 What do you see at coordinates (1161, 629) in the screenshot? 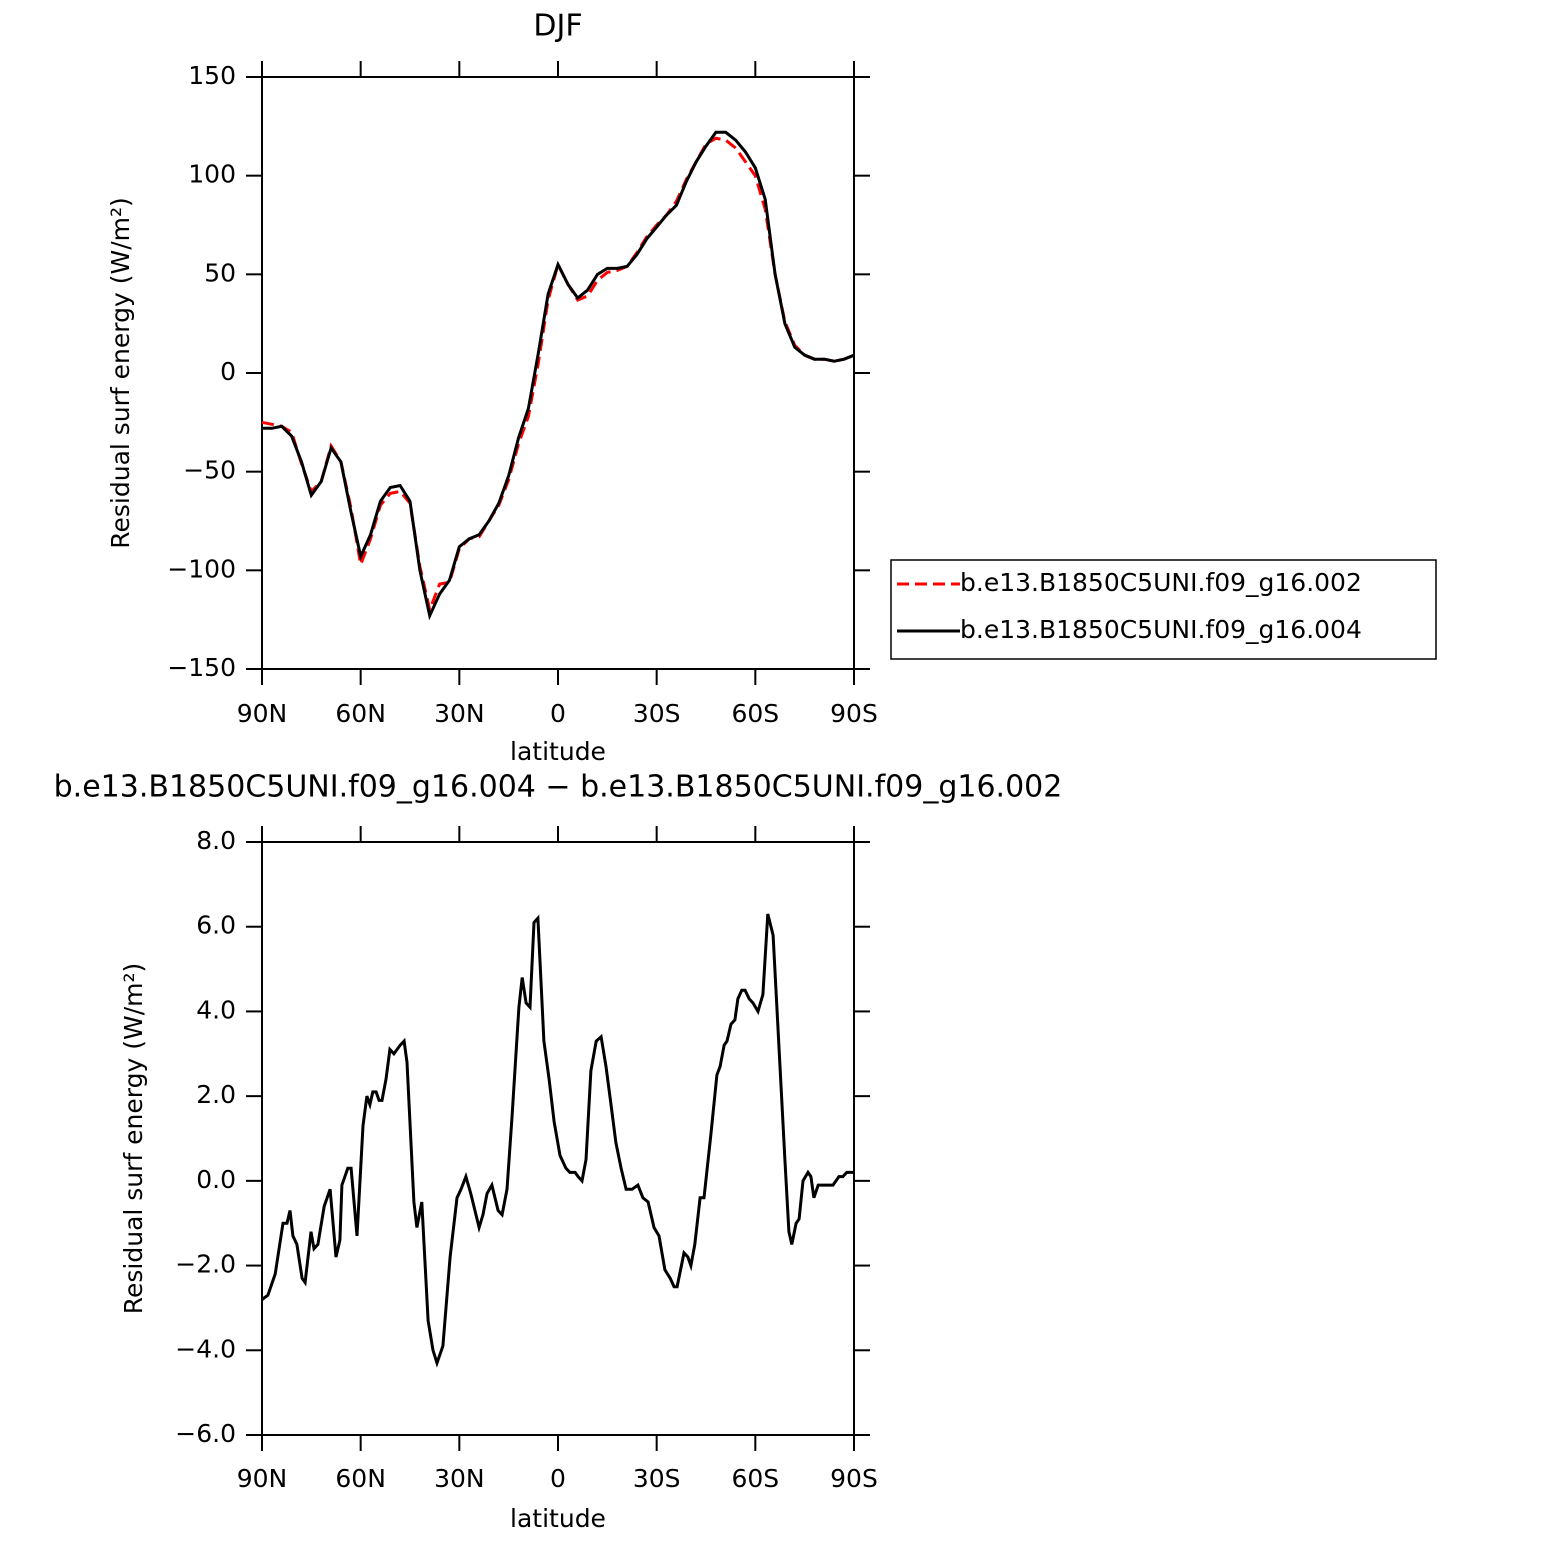
I see `legend-label: b.e13.B1850C5UNI.f09_g16.004` at bounding box center [1161, 629].